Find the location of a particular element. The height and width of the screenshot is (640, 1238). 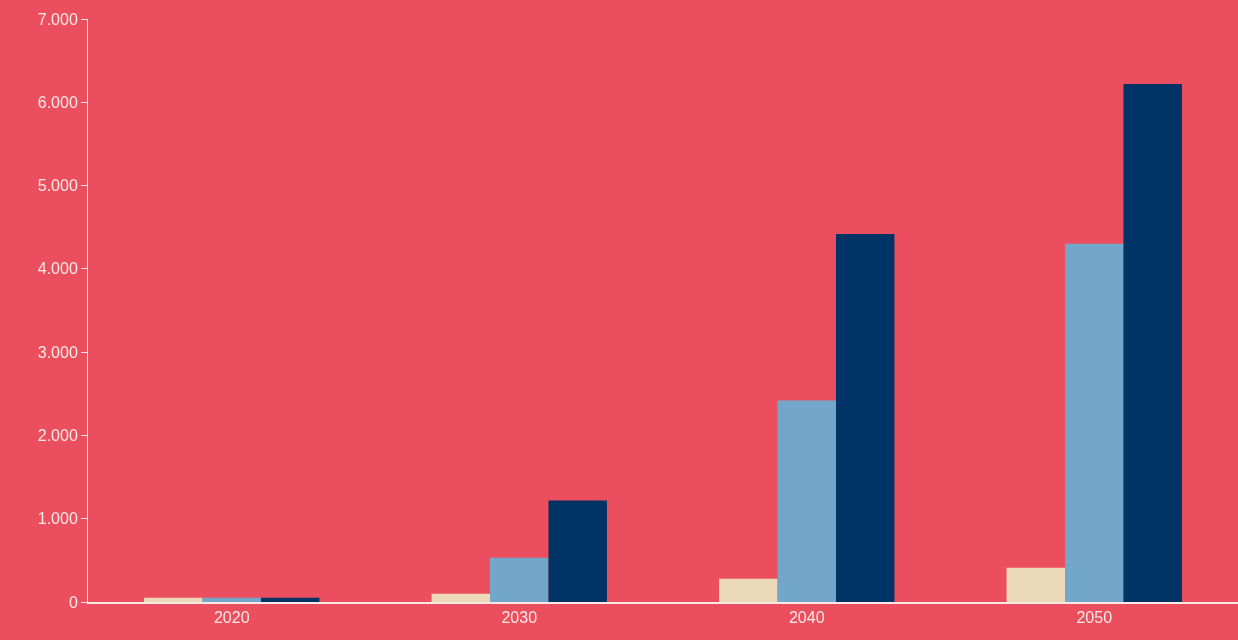

y-tick-label: 3.000 is located at coordinates (57, 352).